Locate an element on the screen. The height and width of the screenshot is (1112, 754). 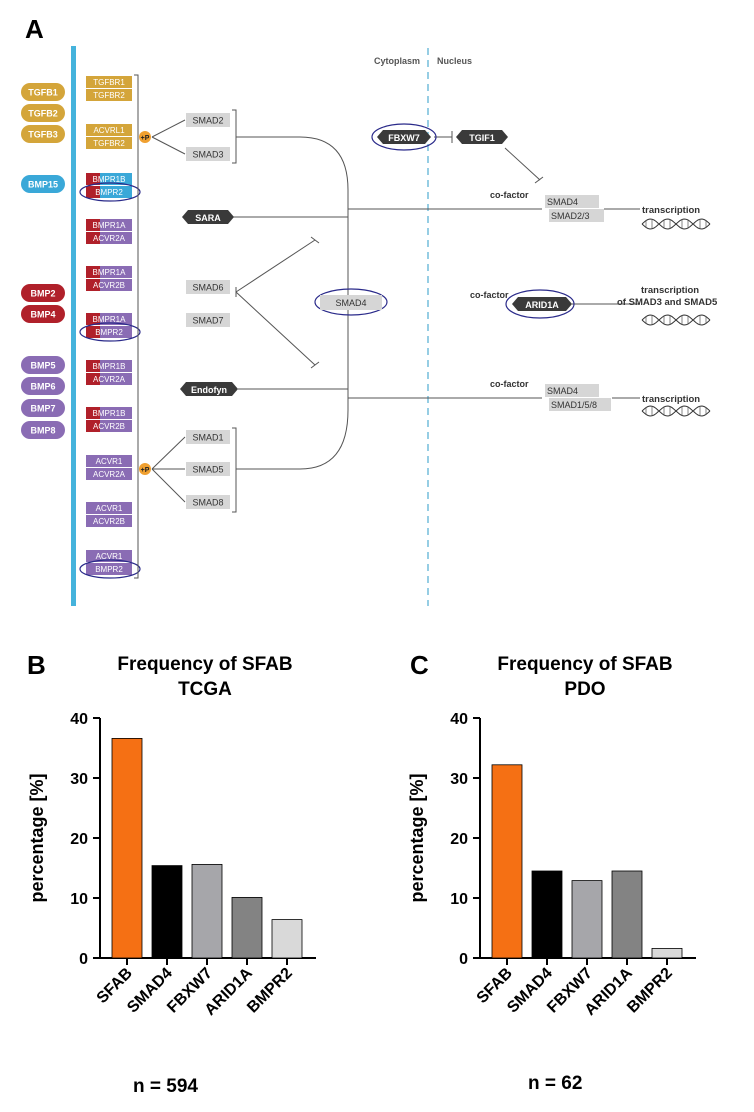
smad6-box: SMAD6 is located at coordinates (208, 287).